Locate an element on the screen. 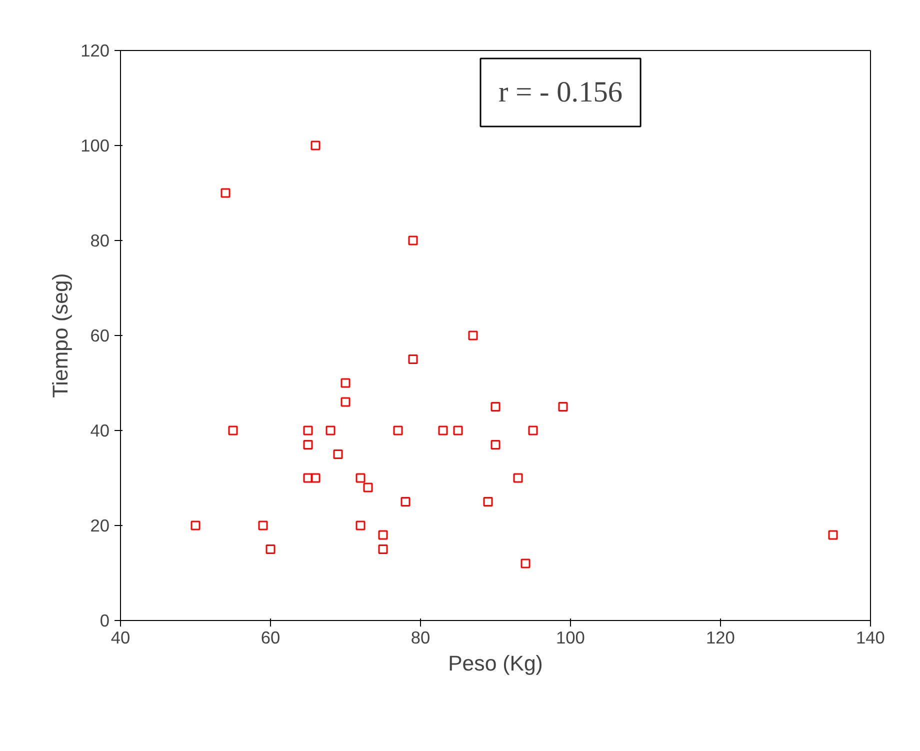 The height and width of the screenshot is (751, 920). y-tick-label: 60 is located at coordinates (100, 336).